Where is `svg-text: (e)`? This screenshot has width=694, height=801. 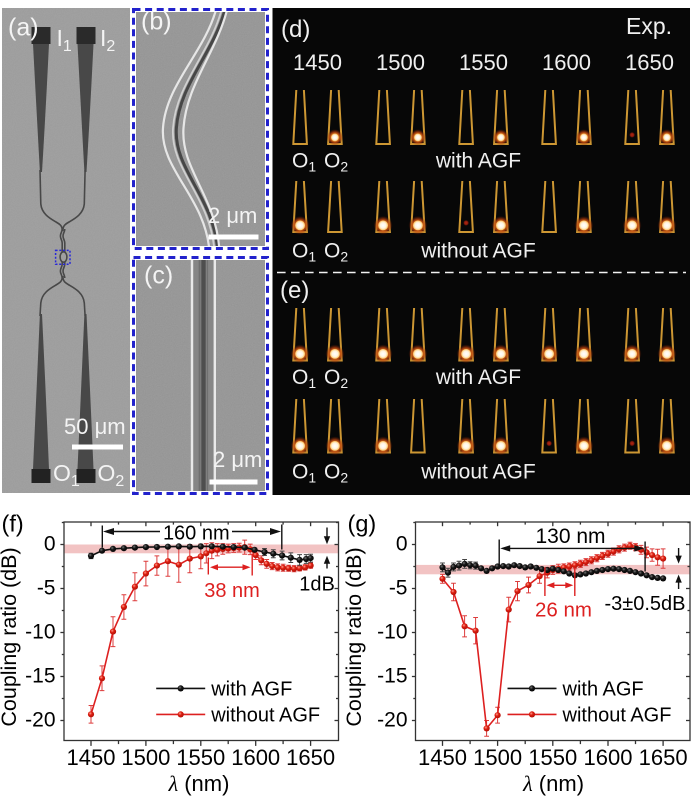 svg-text: (e) is located at coordinates (294, 290).